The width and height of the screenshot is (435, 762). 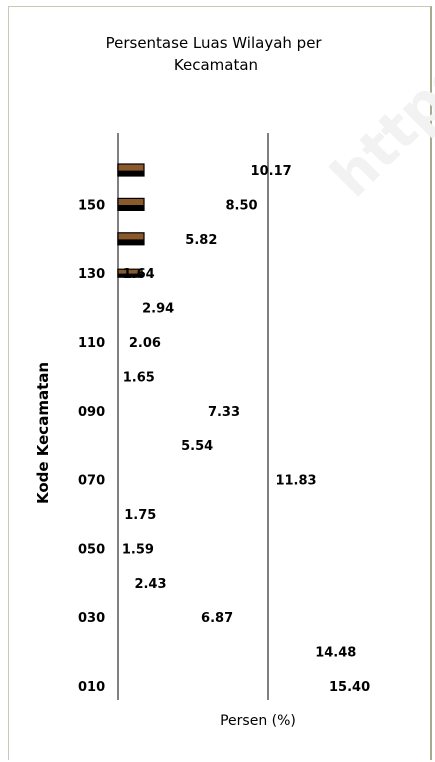 What do you see at coordinates (145, 343) in the screenshot?
I see `data-label-110: 2.06` at bounding box center [145, 343].